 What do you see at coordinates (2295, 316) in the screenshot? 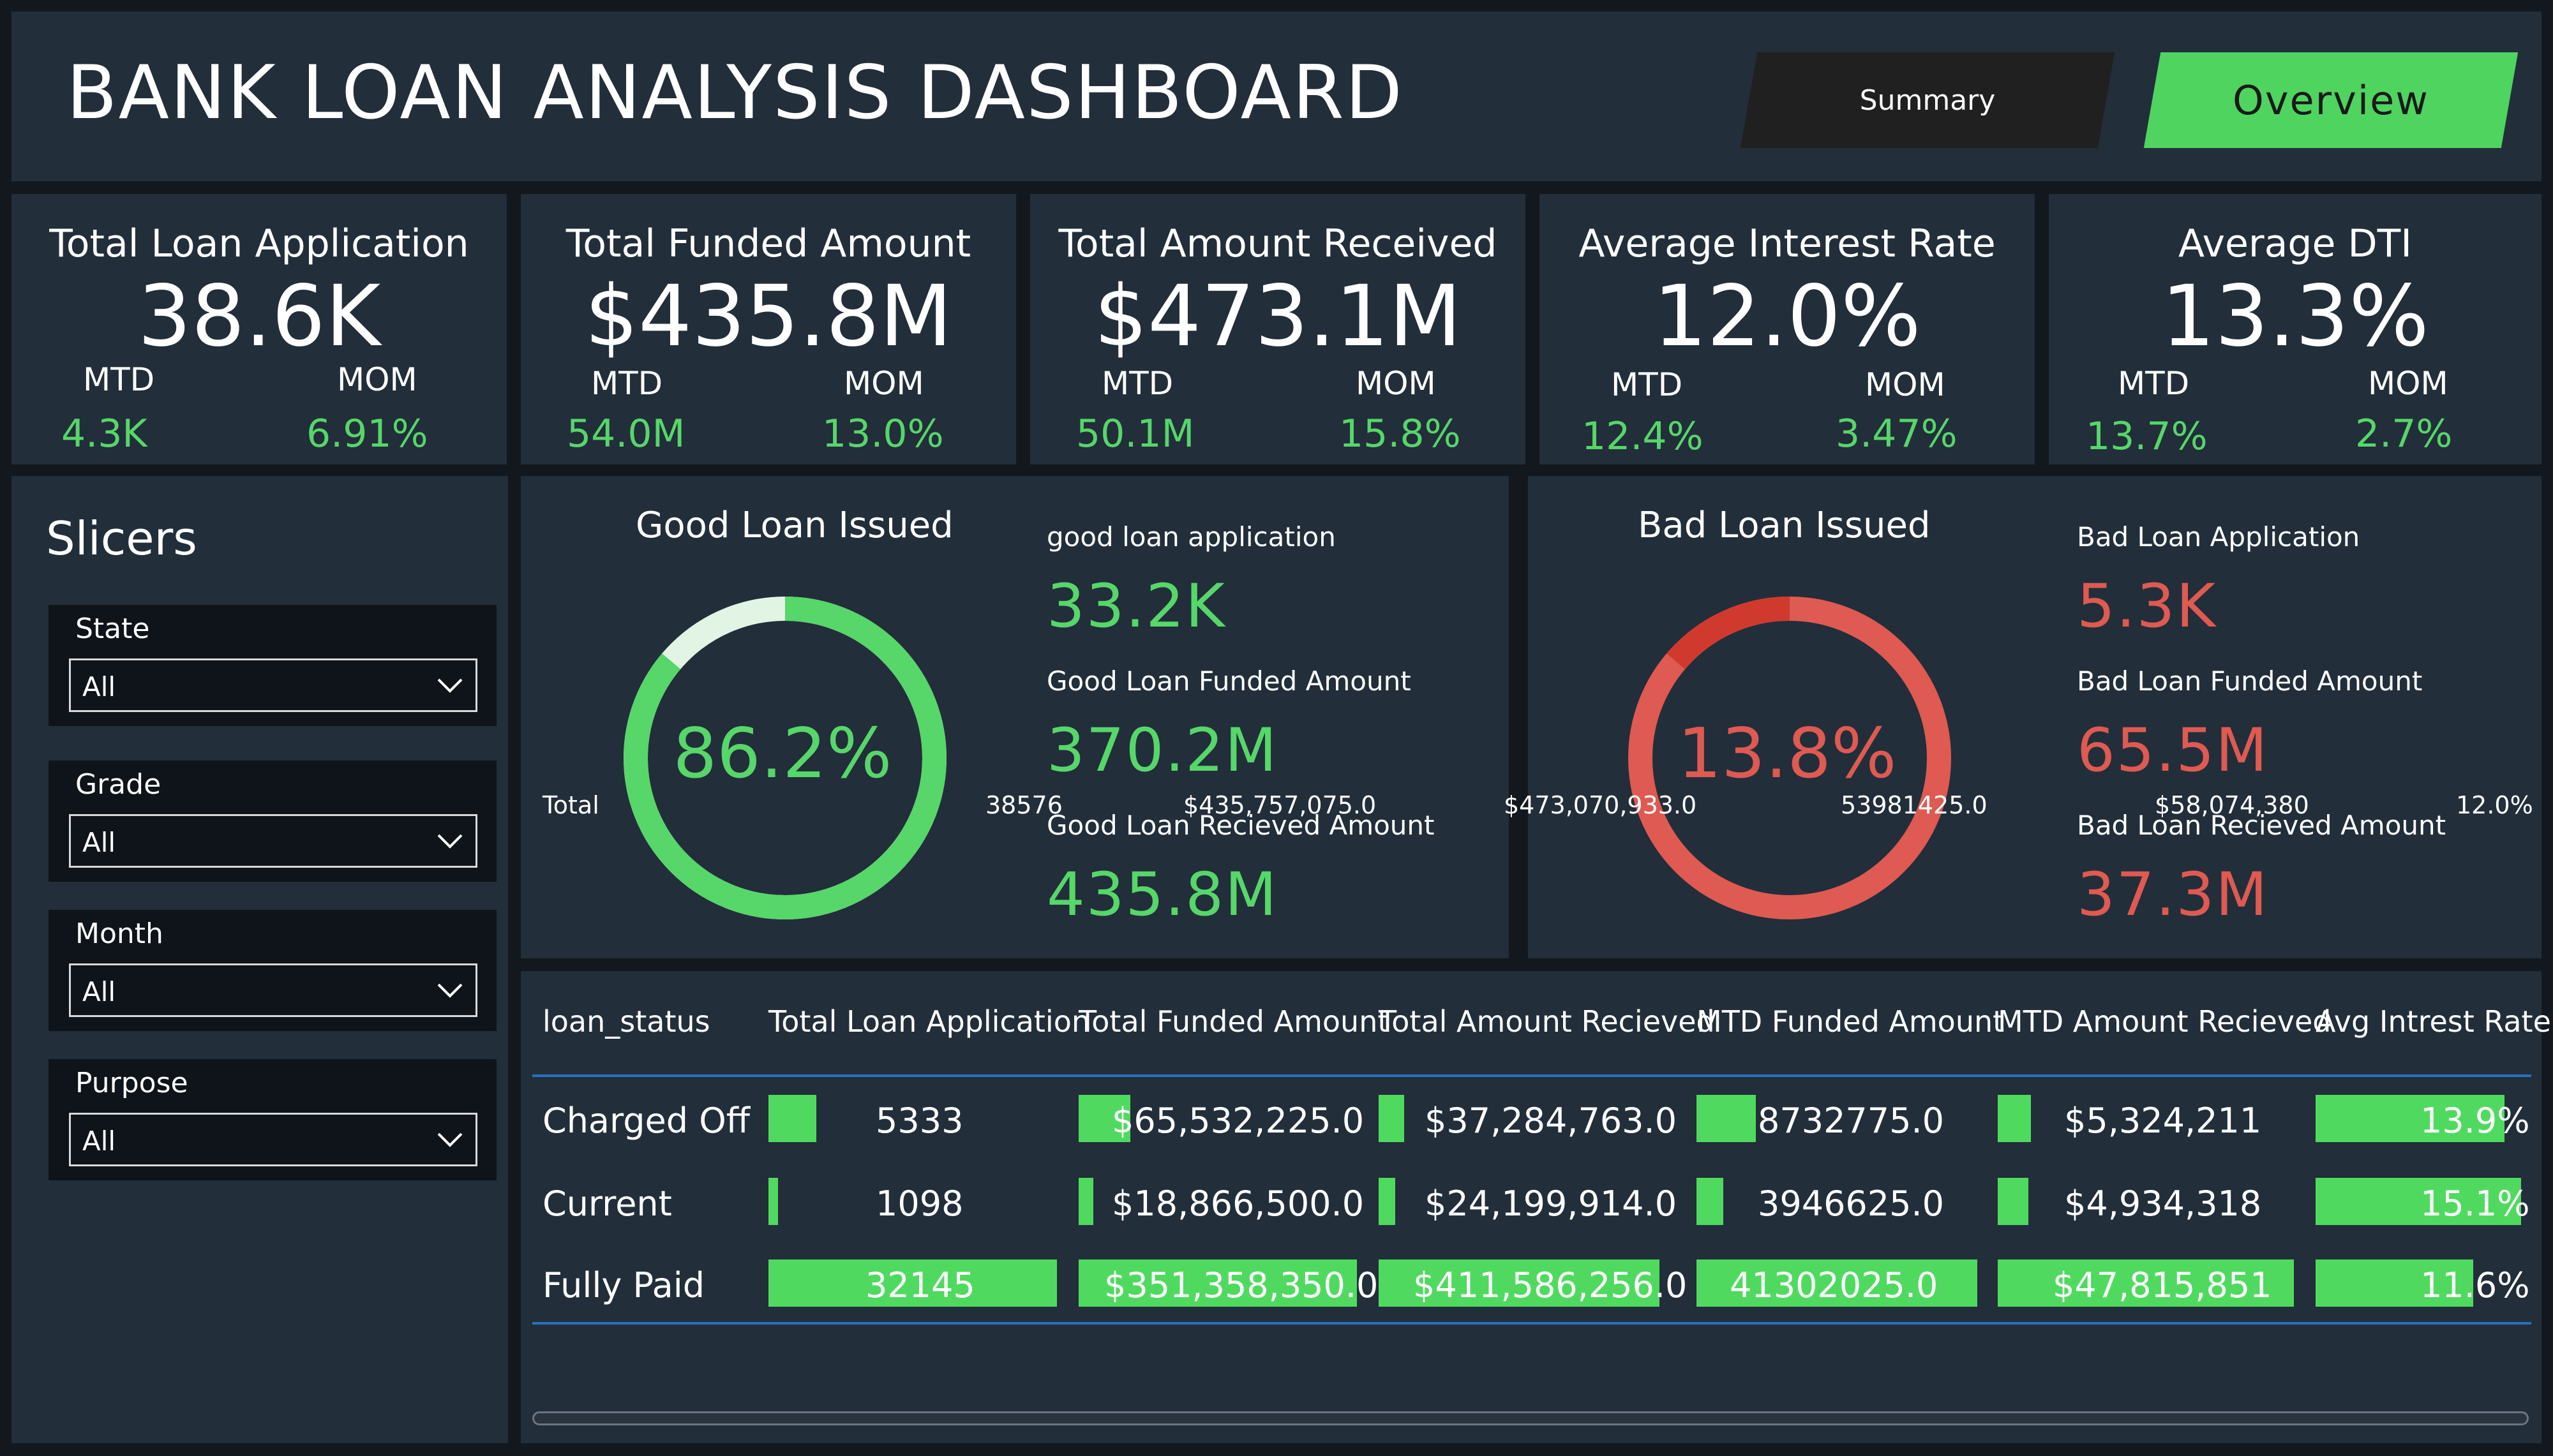
I see `kpi-value: 13.3%` at bounding box center [2295, 316].